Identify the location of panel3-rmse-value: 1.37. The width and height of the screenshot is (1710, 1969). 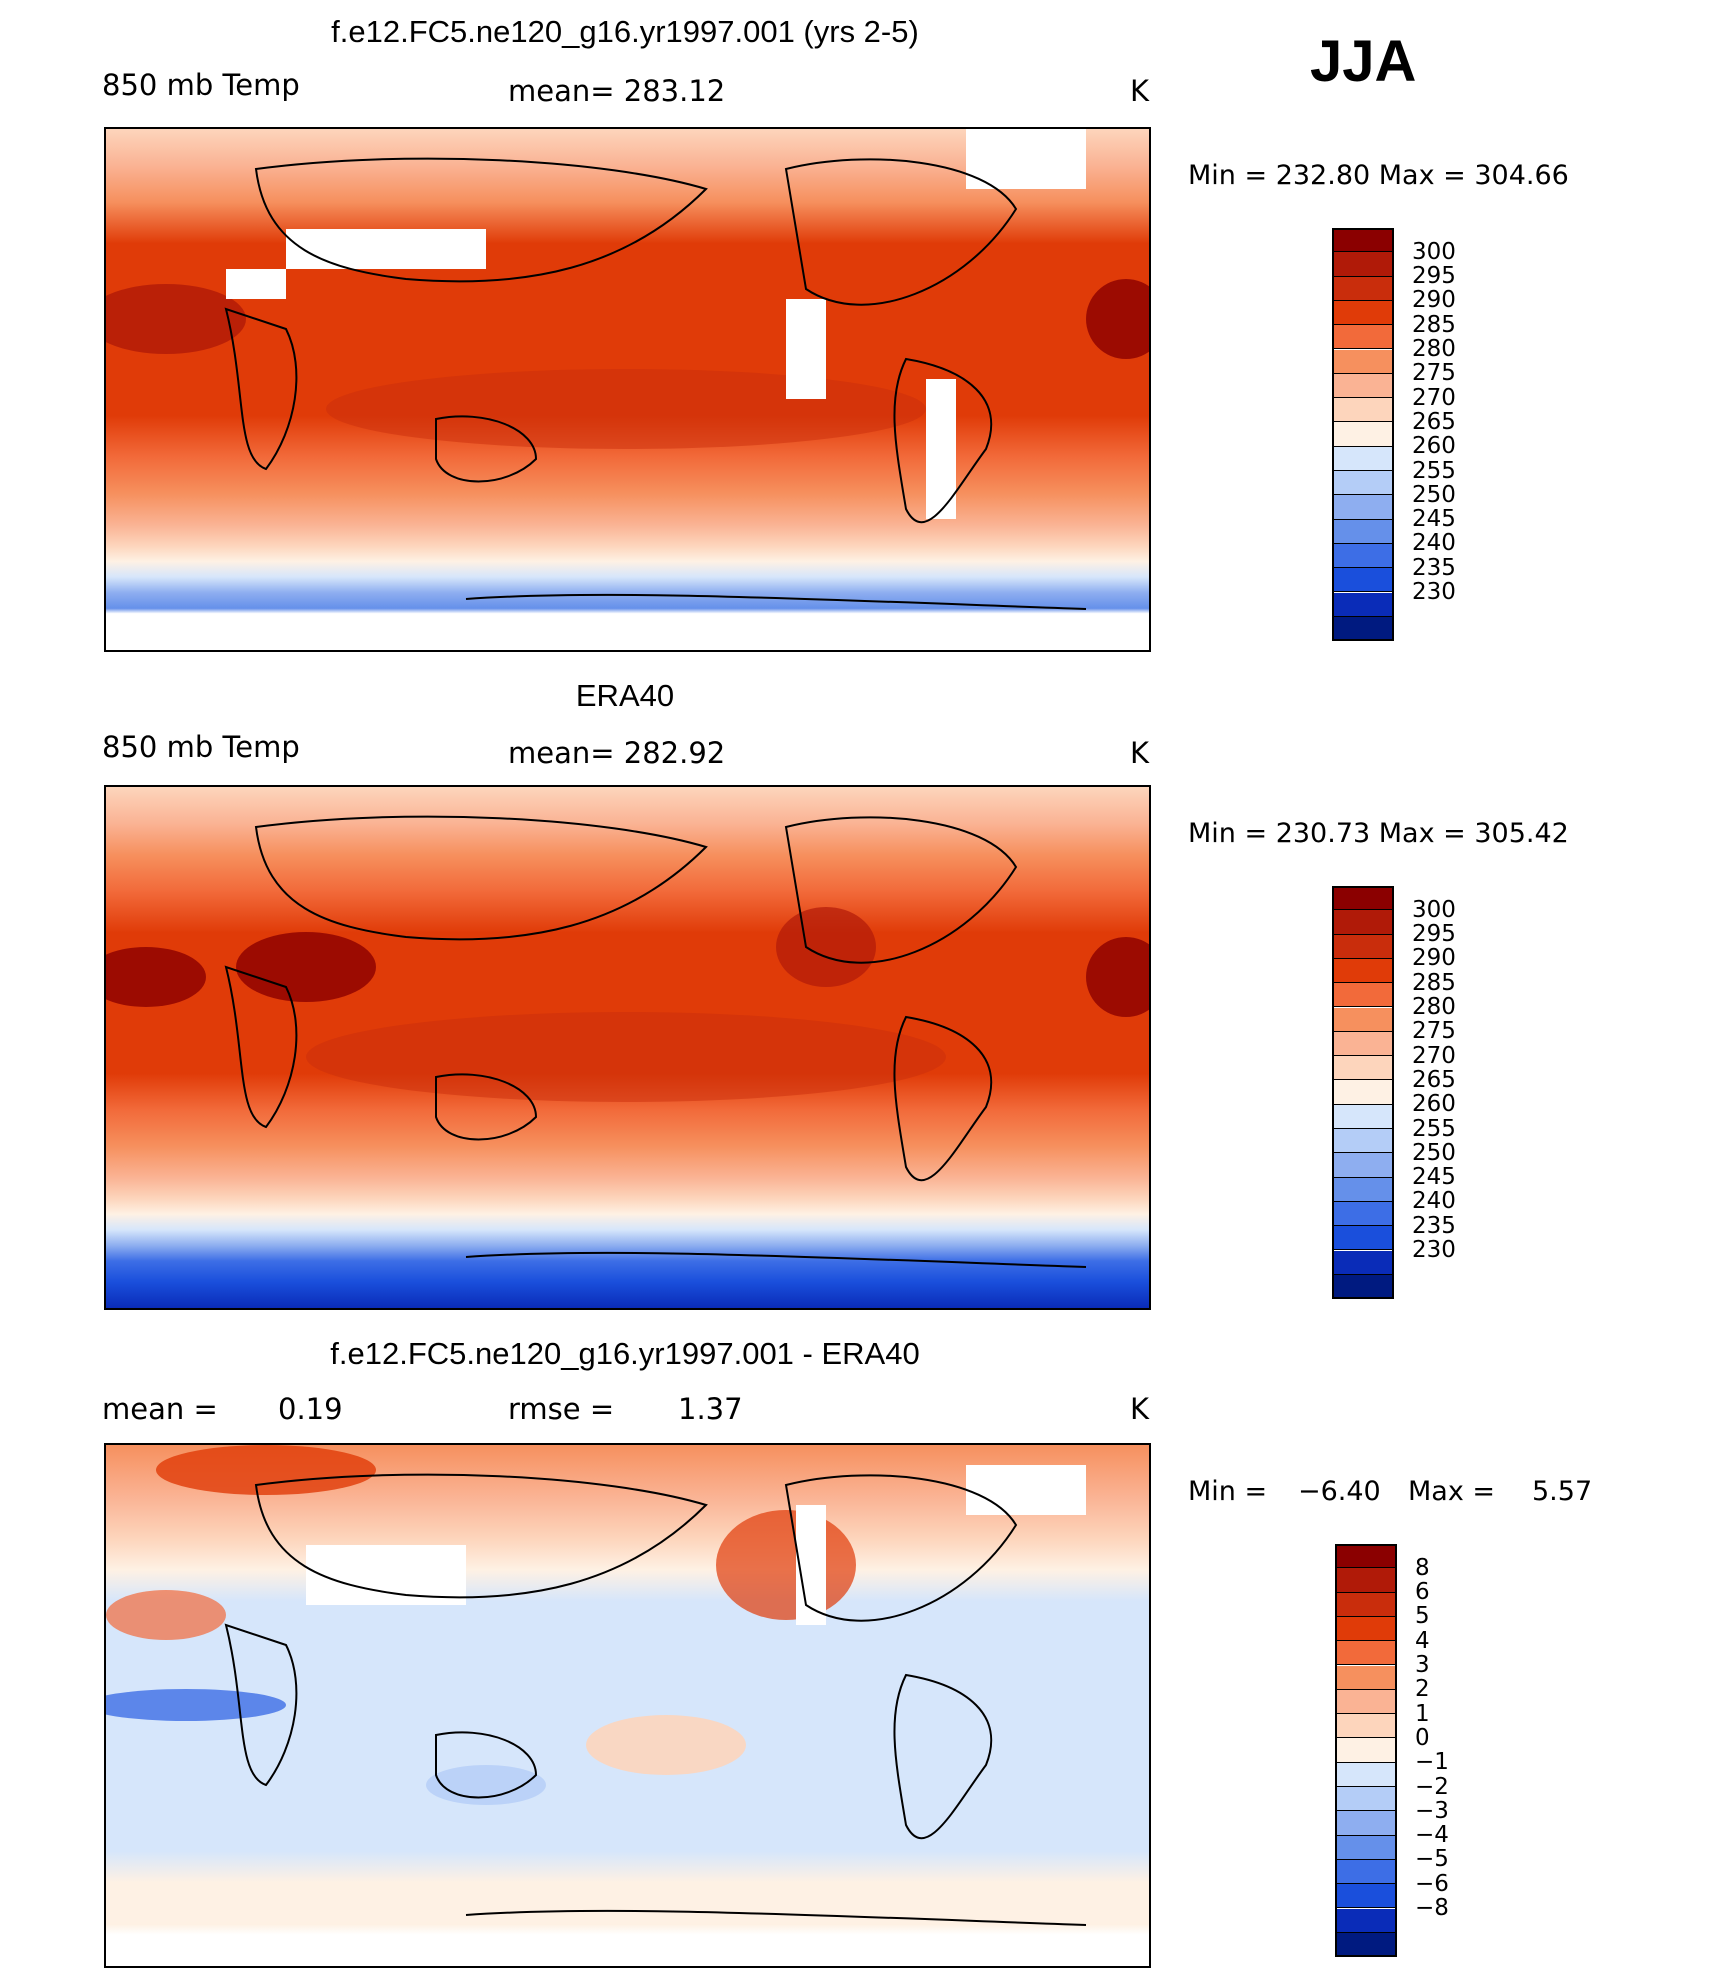
(710, 1409).